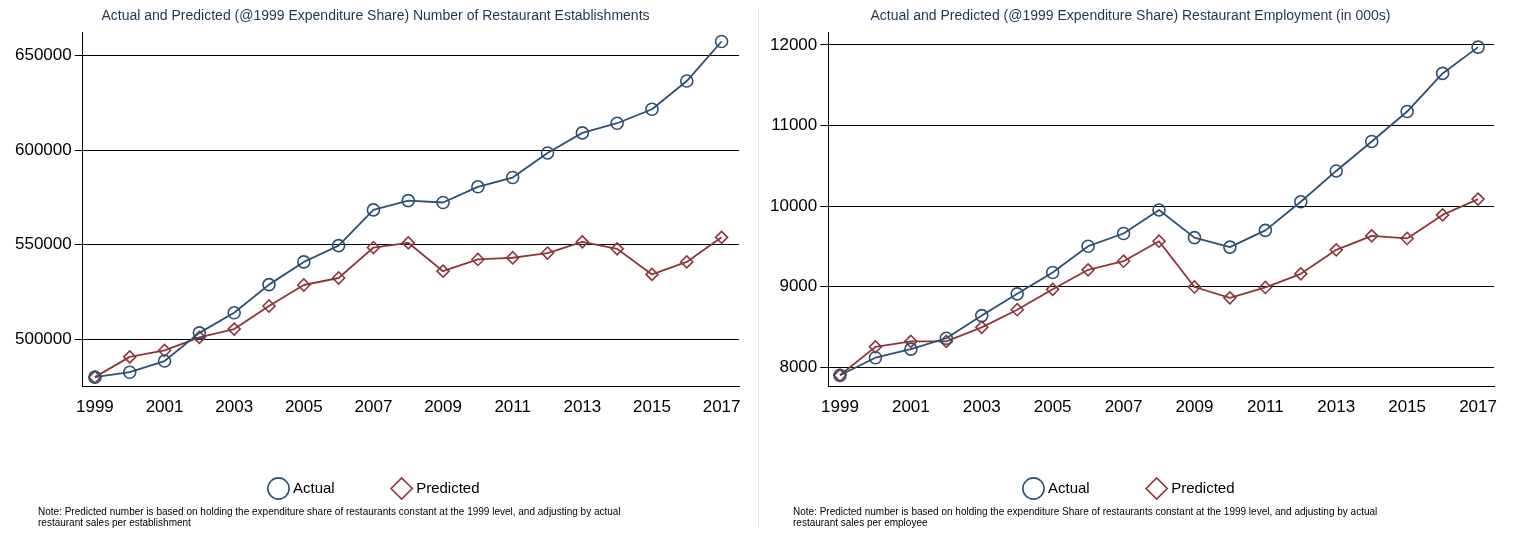 This screenshot has height=554, width=1513. What do you see at coordinates (375, 15) in the screenshot?
I see `chart-title: Actual and Predicted (@1999 Expenditure Share) Number of Restaurant Establishments` at bounding box center [375, 15].